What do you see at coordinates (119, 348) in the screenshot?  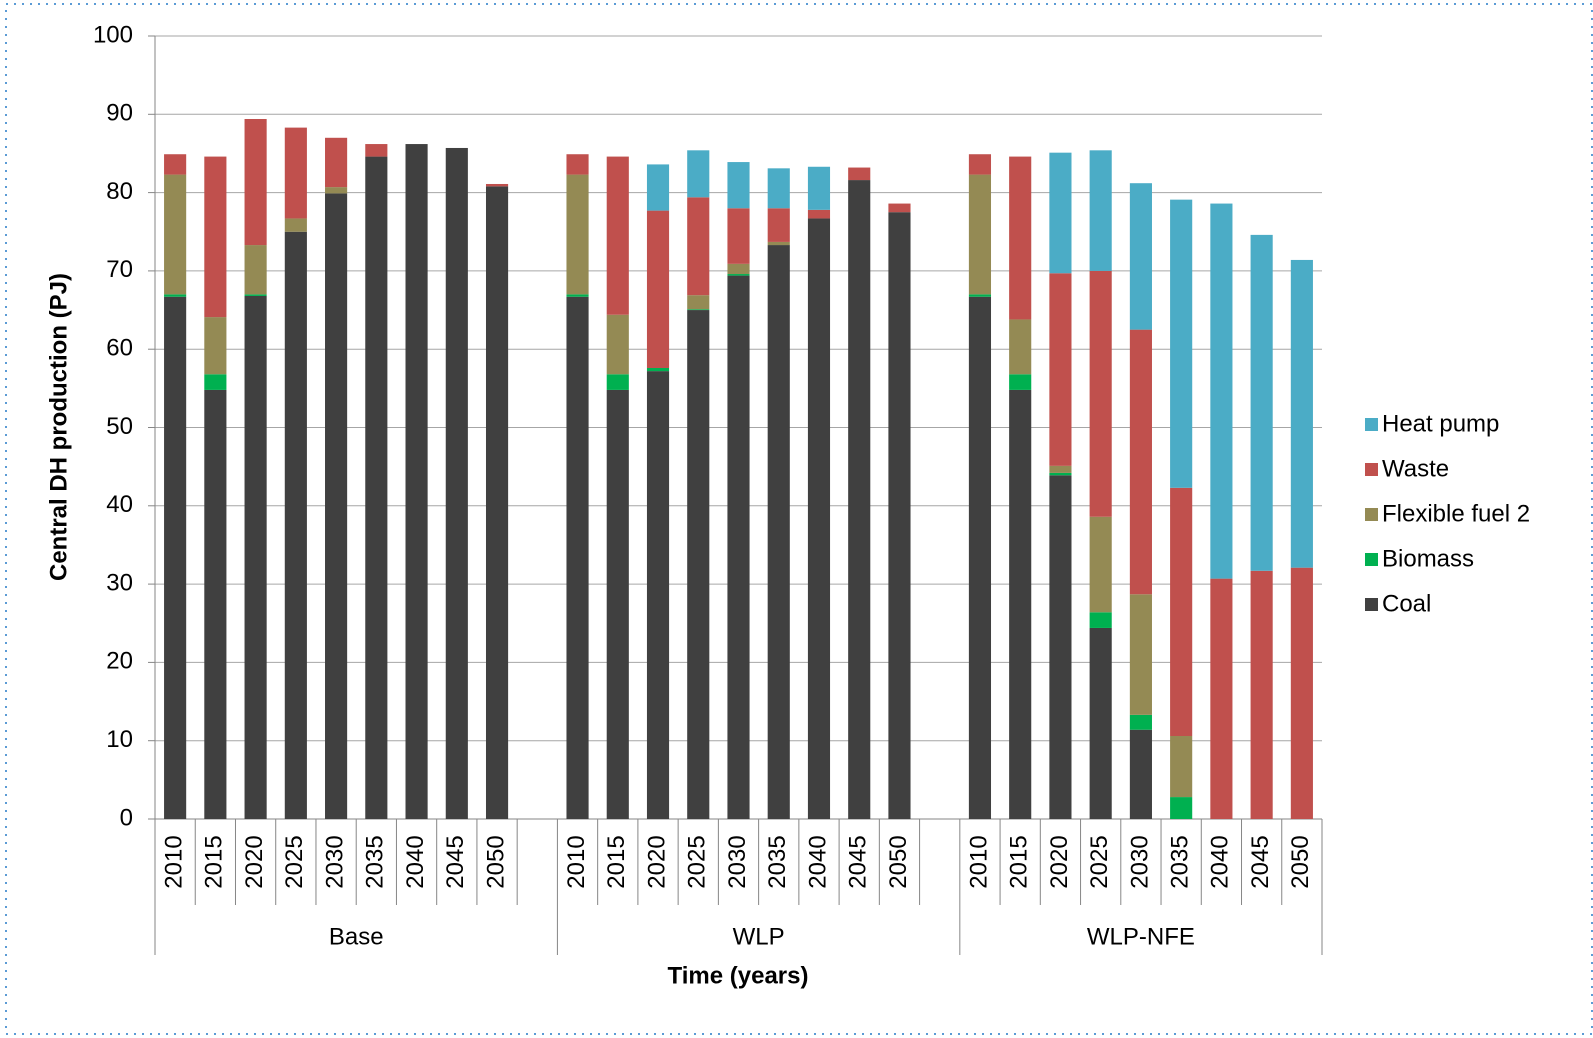 I see `y-tick-label: 60` at bounding box center [119, 348].